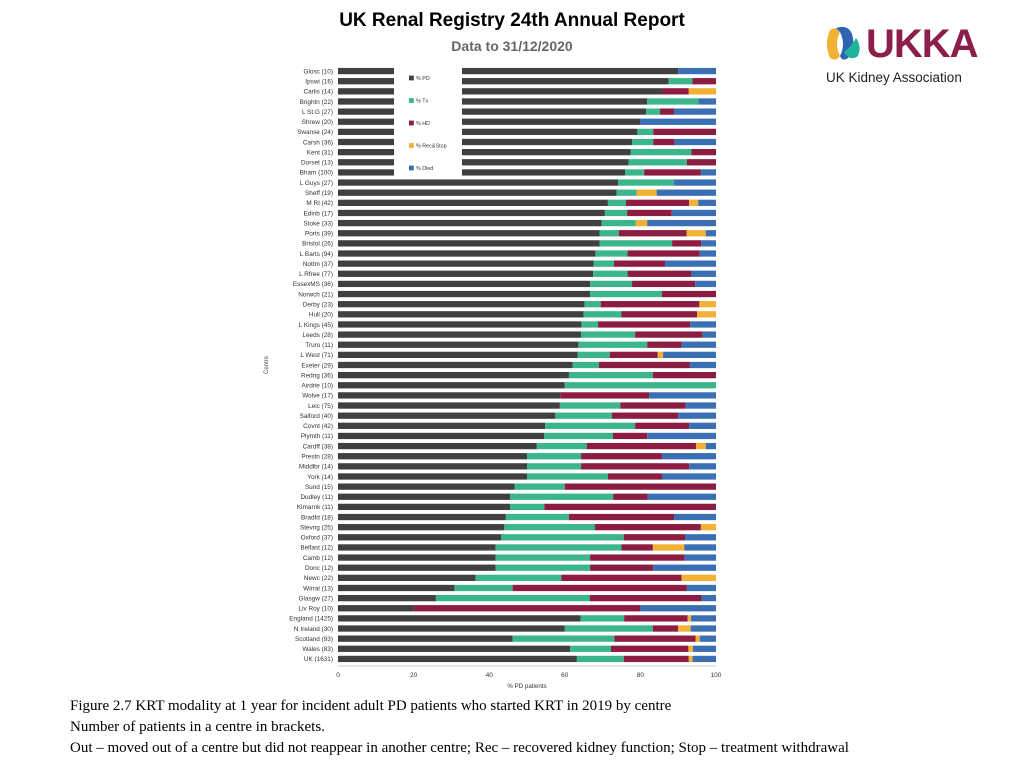  I want to click on category-label: N Ireland (30), so click(313, 629).